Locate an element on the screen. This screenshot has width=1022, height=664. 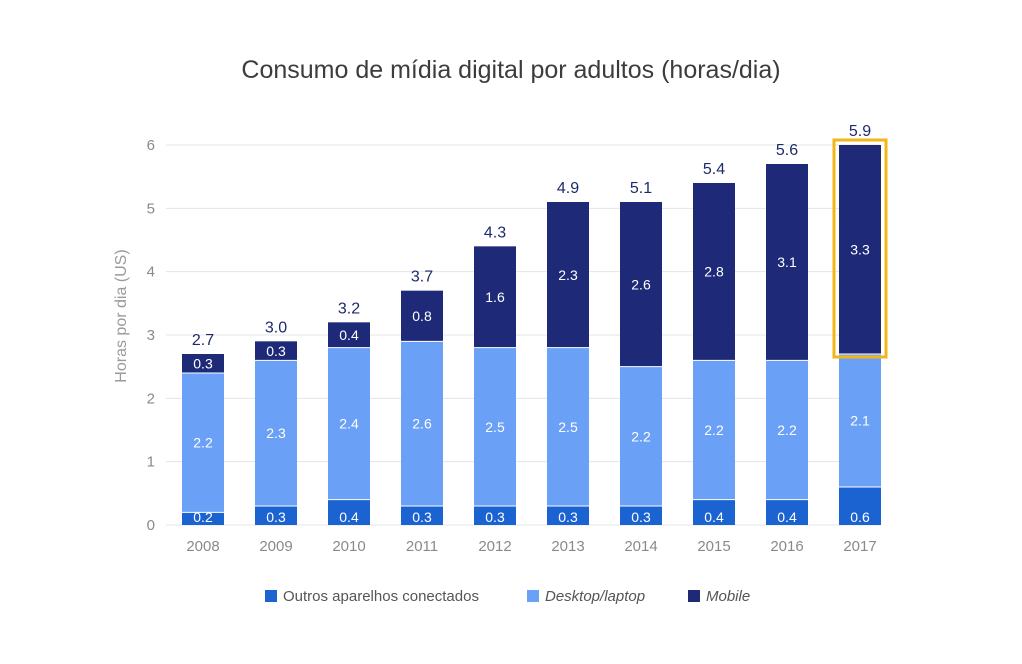
total-label: 5.4 is located at coordinates (714, 169).